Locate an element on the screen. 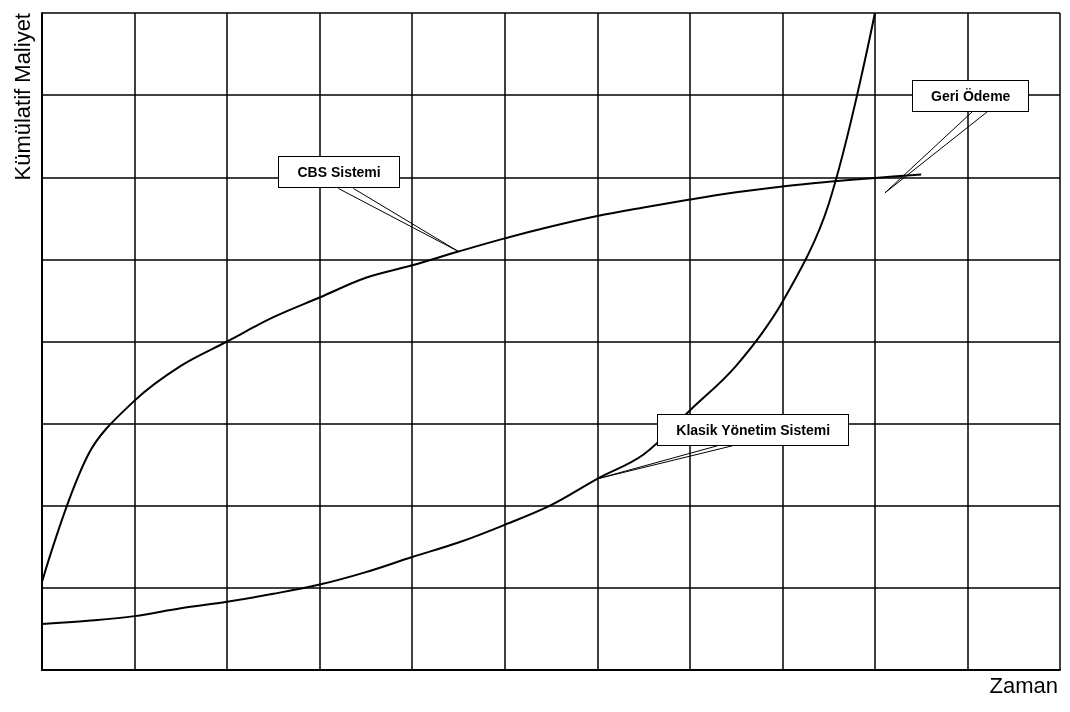 This screenshot has height=712, width=1070. callout-box: Klasik Yönetim Sistemi is located at coordinates (753, 429).